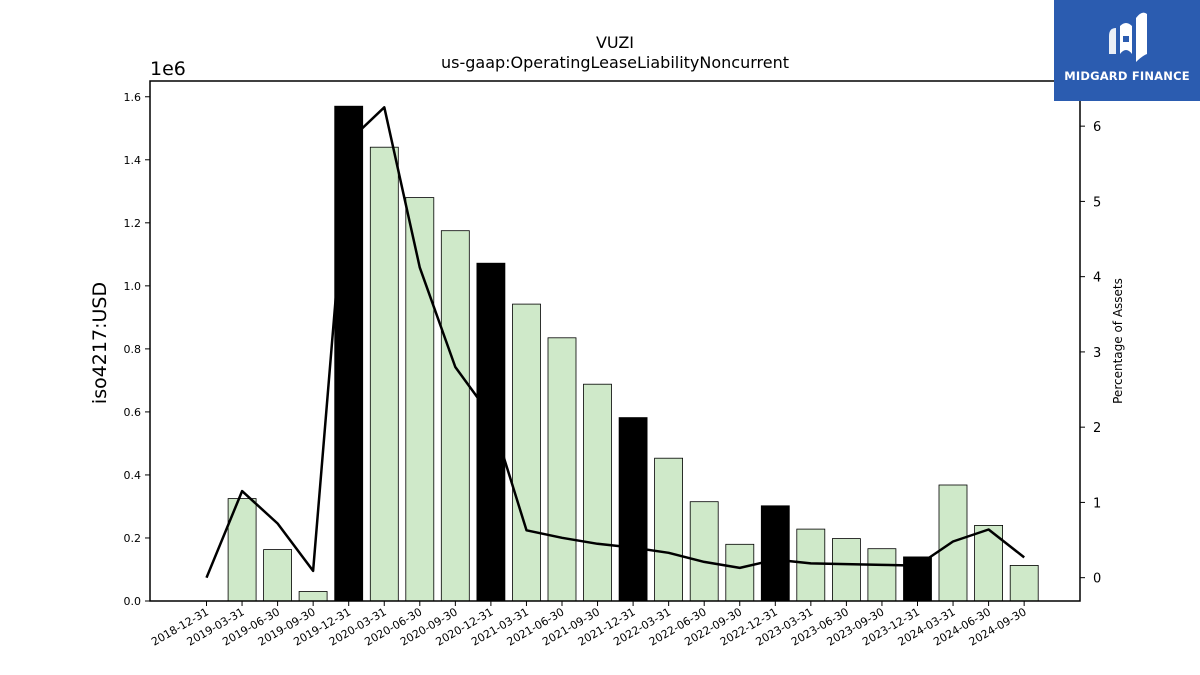  Describe the element at coordinates (100, 343) in the screenshot. I see `y-axis-label: iso4217:USD` at that location.